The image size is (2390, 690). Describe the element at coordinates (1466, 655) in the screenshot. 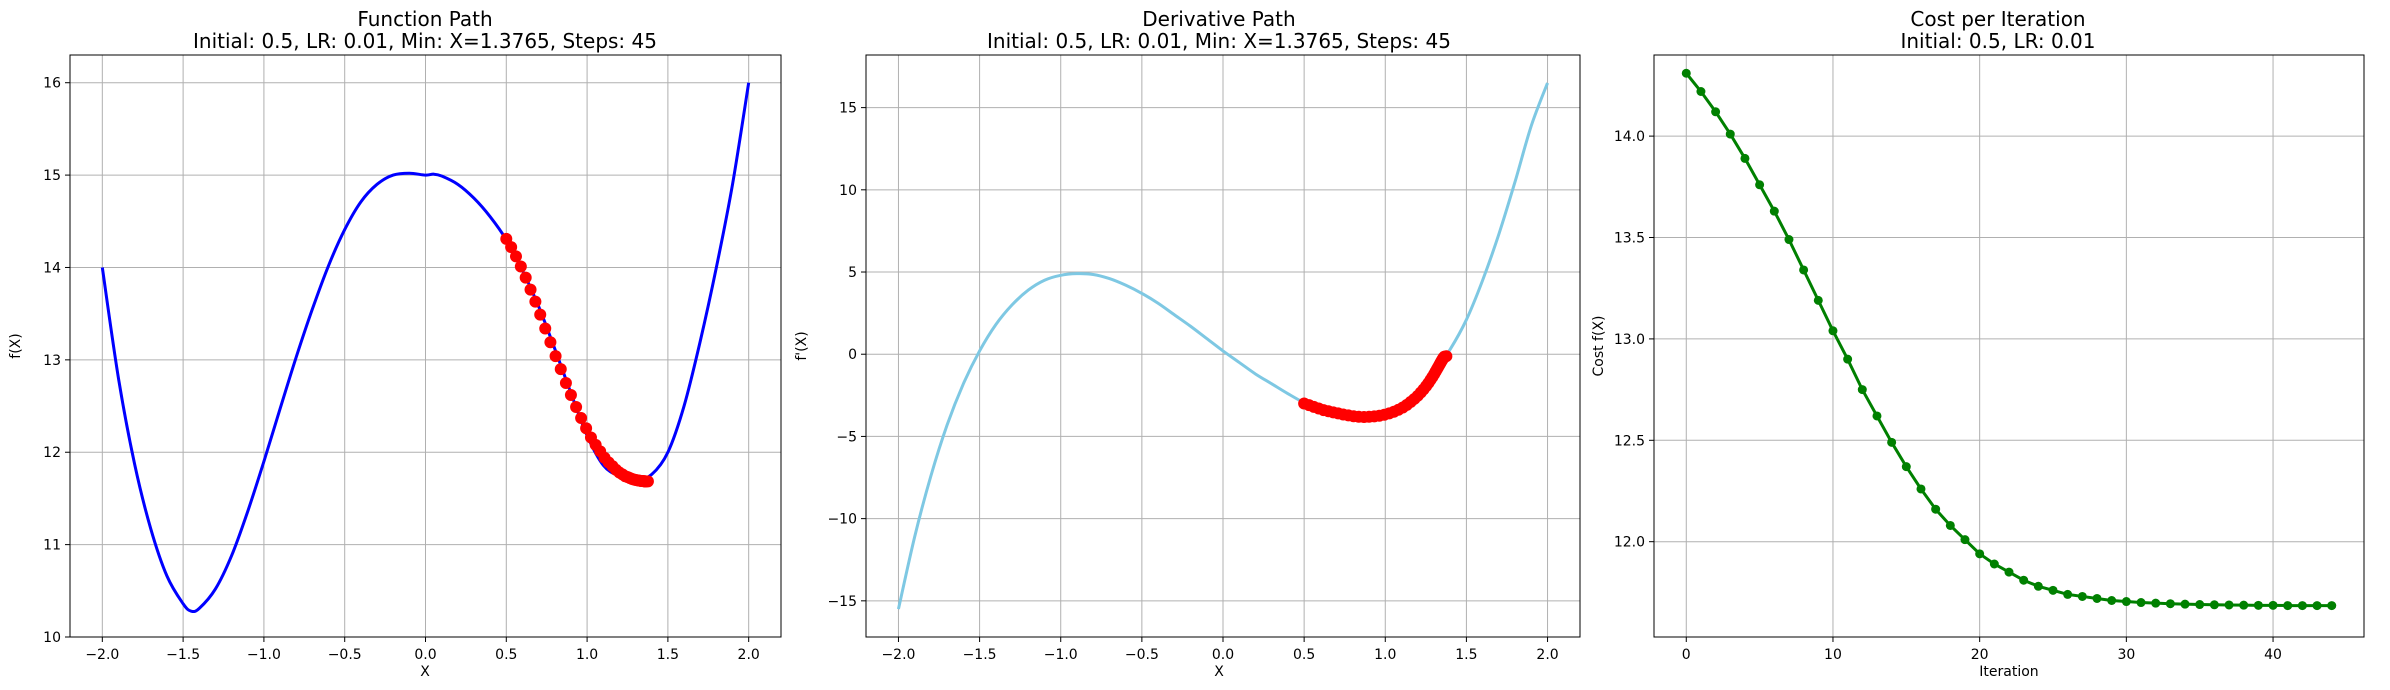

I see `x-tick-label: 1.5` at that location.